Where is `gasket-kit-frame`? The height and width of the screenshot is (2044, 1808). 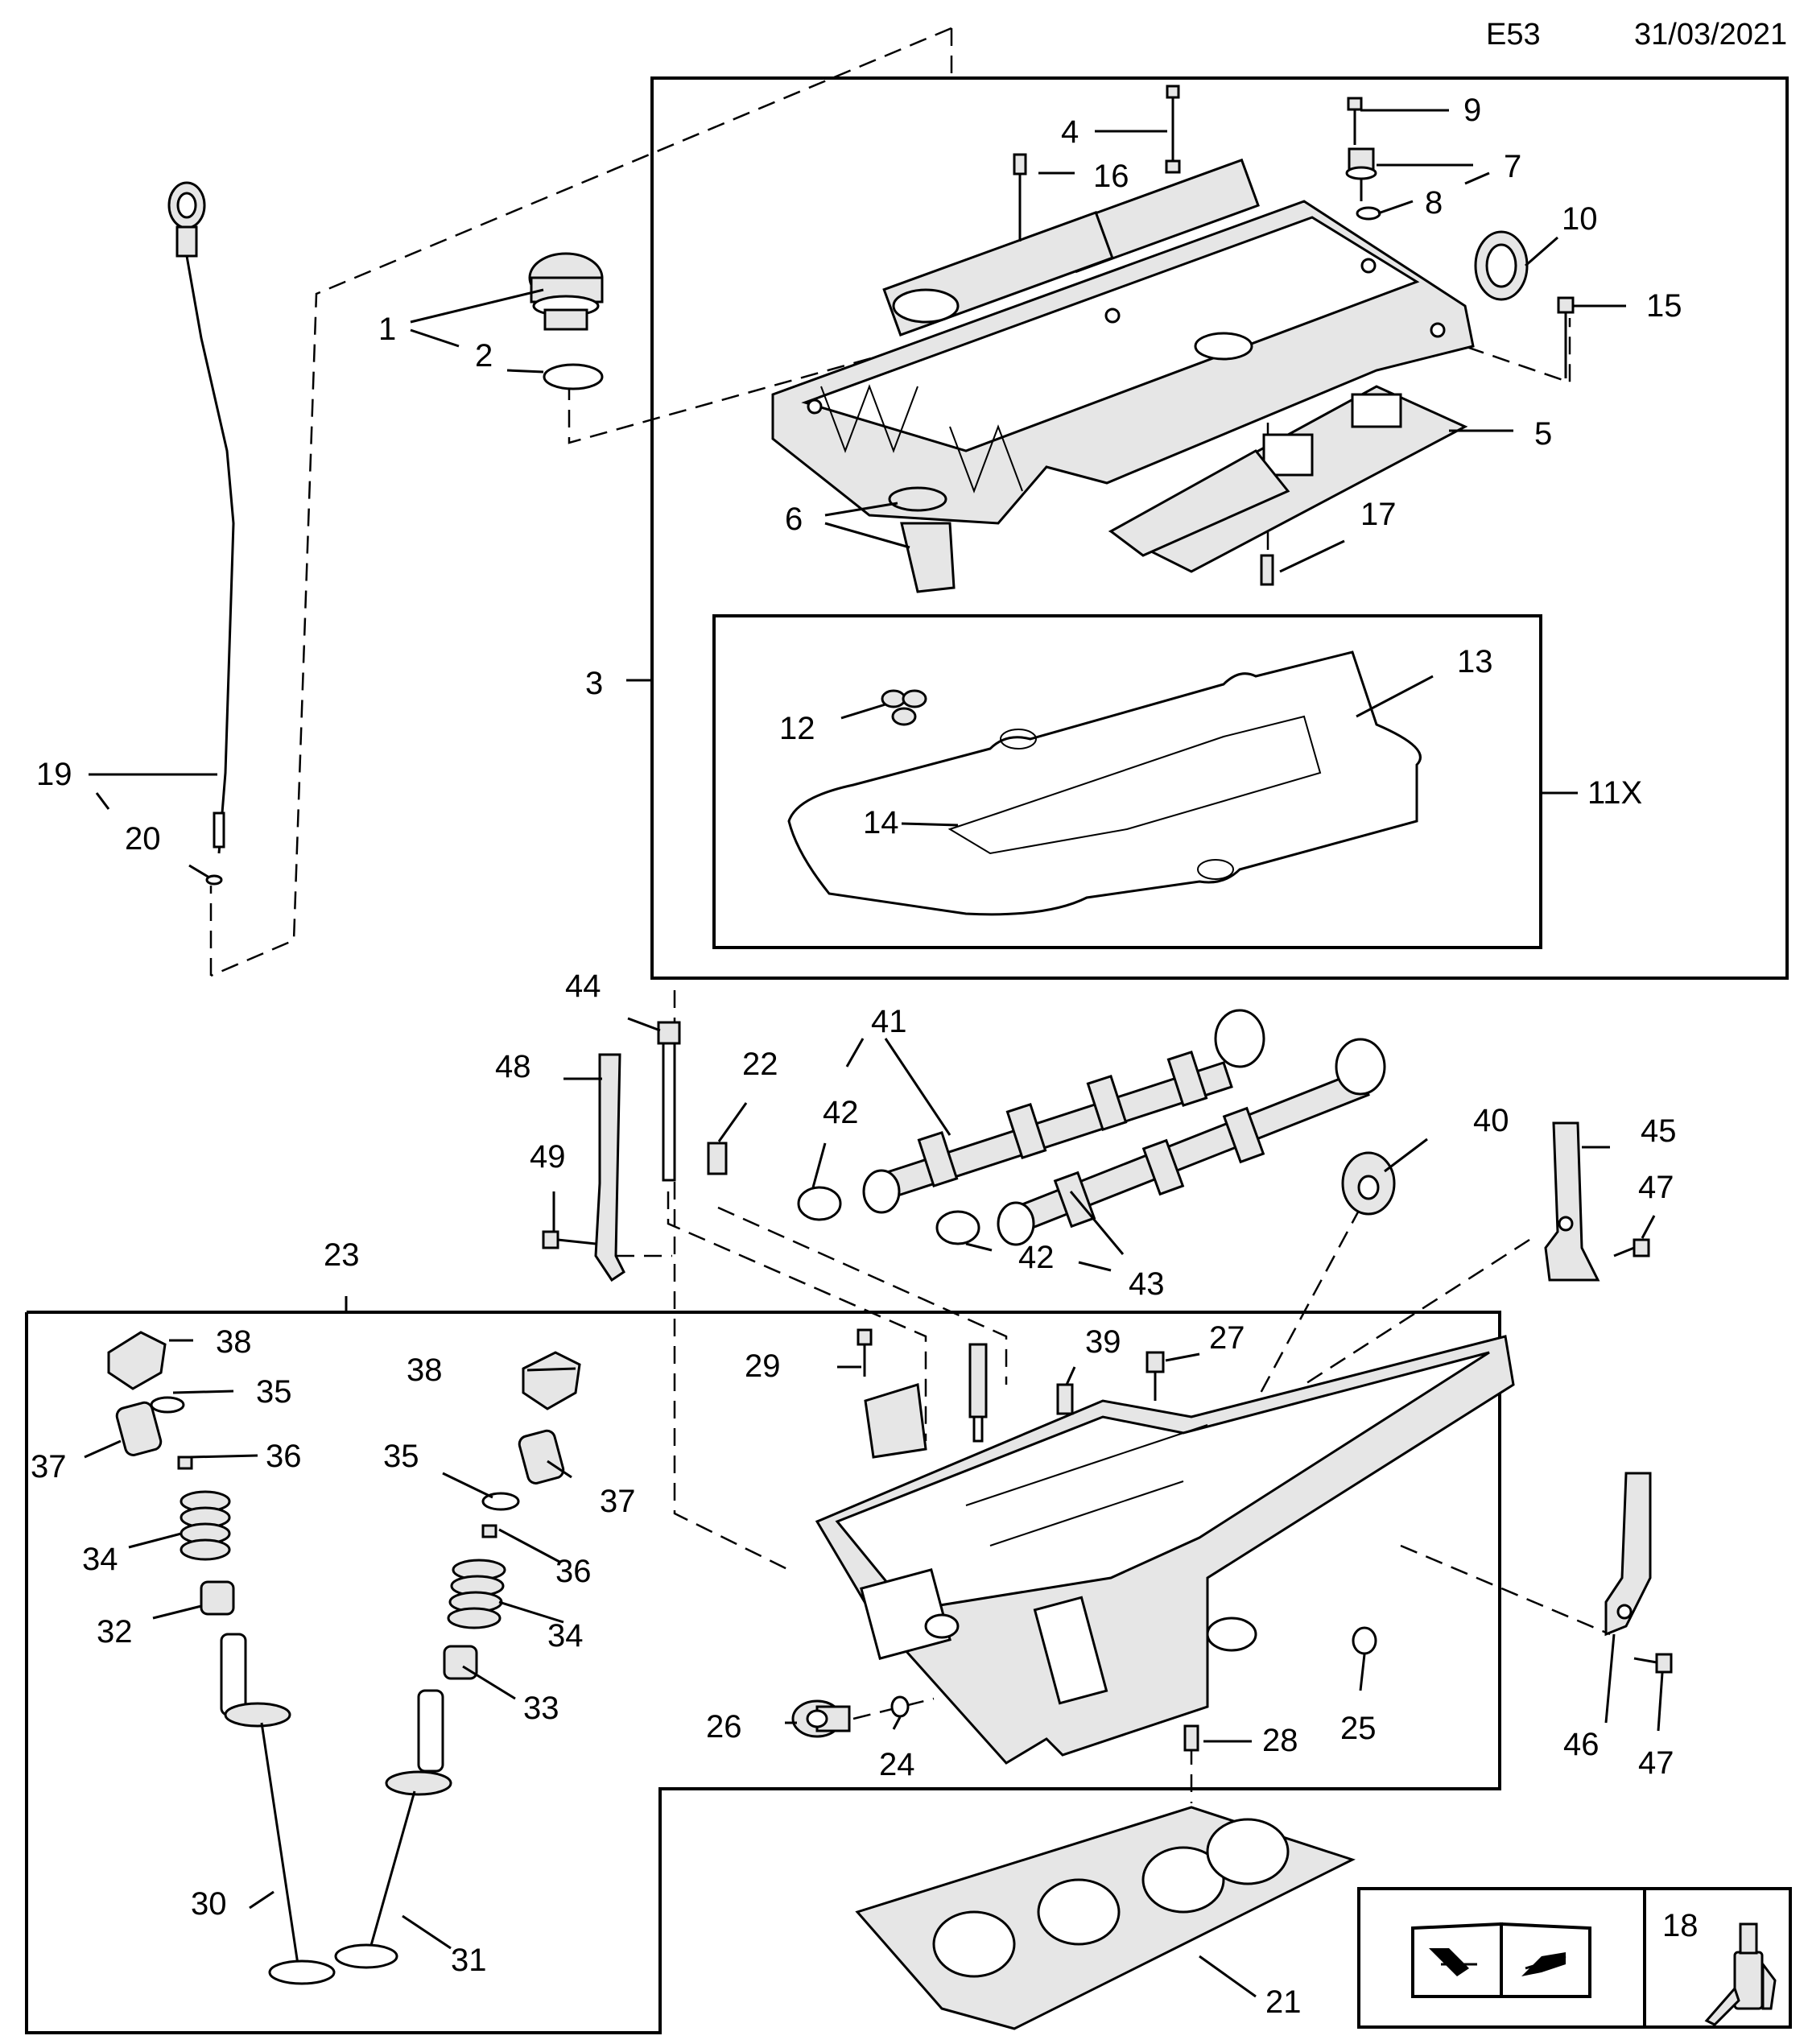
gasket-kit-frame is located at coordinates (1127, 781).